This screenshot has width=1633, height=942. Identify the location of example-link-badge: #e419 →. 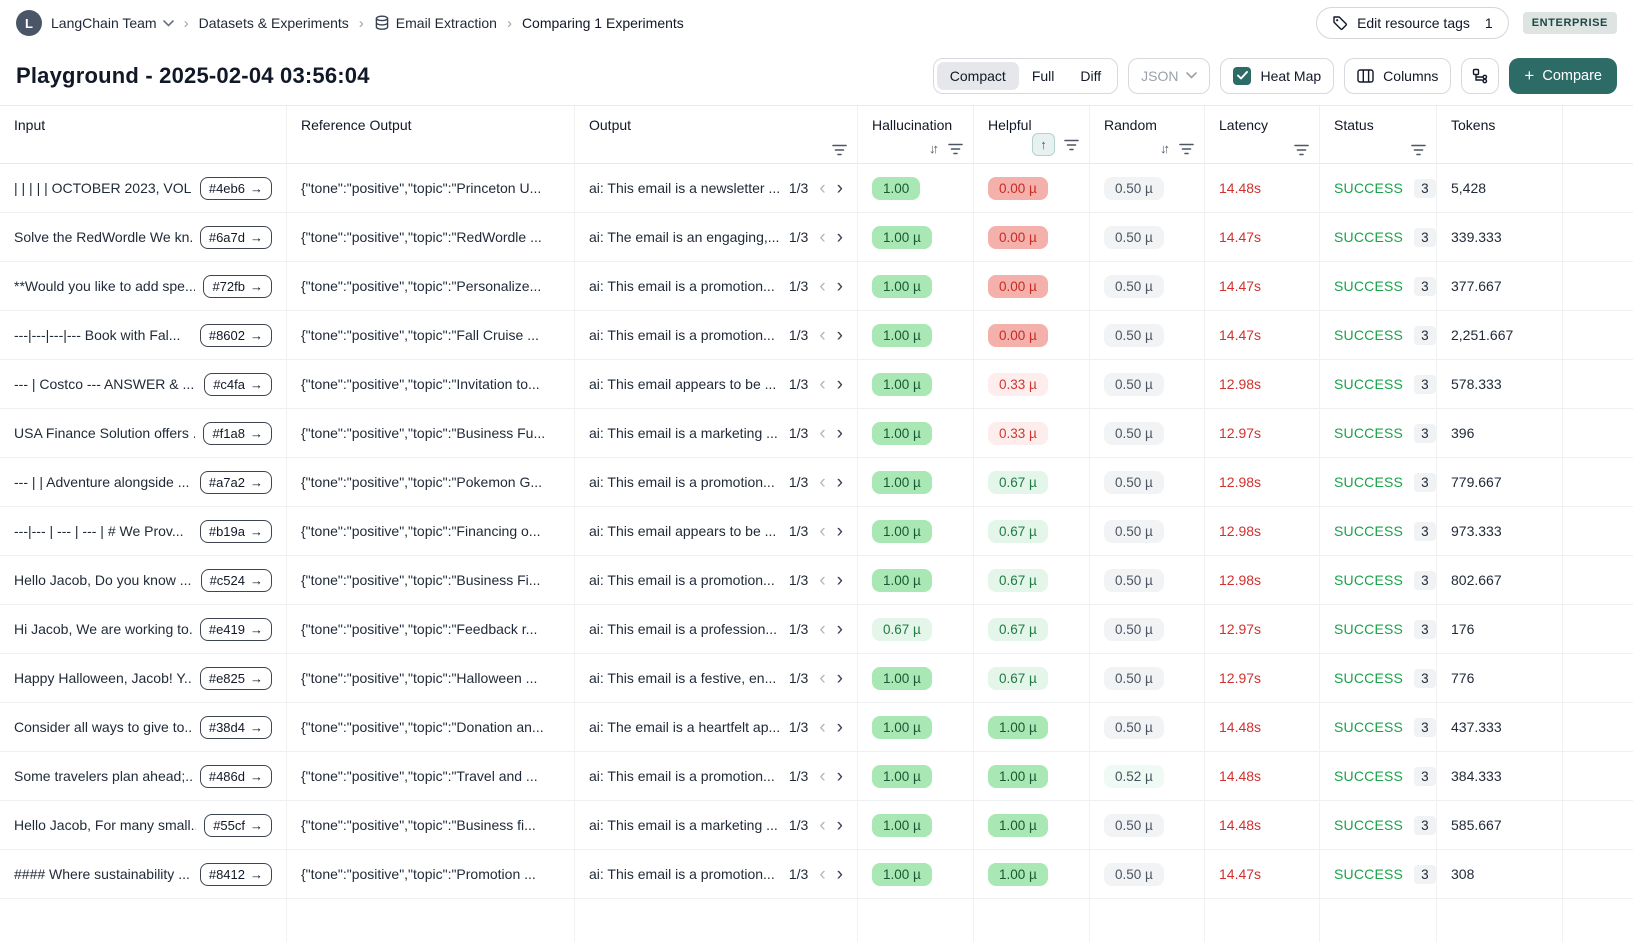
(235, 629).